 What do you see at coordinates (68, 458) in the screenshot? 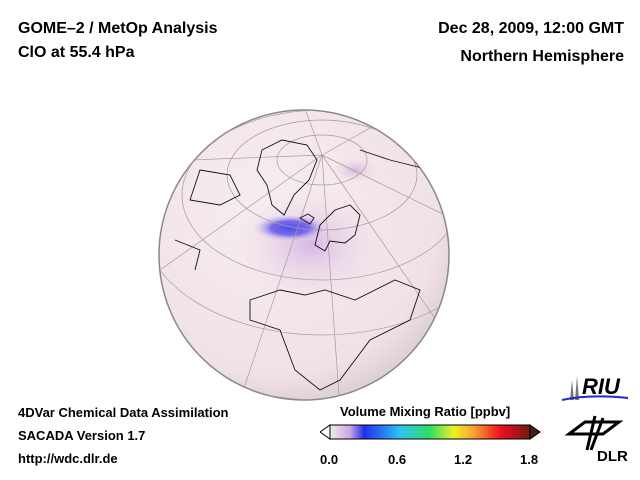
I see `footer-url: http://wdc.dlr.de` at bounding box center [68, 458].